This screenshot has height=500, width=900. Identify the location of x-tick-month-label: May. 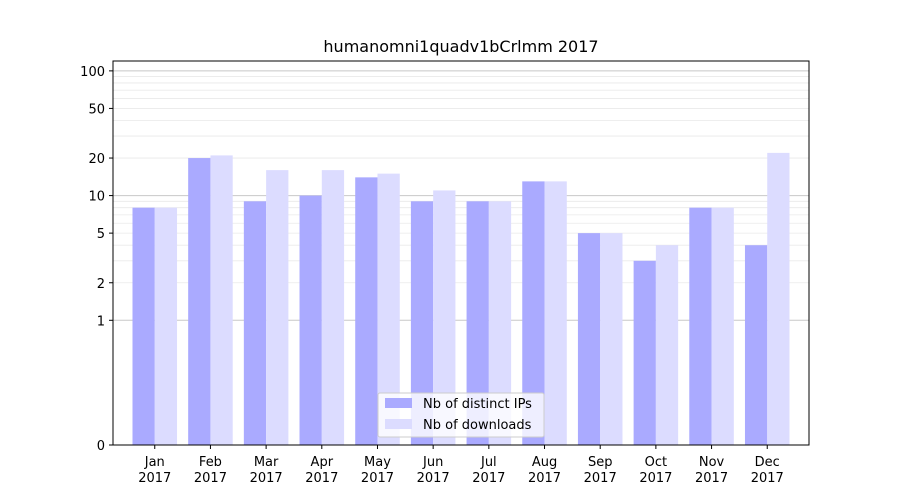
(377, 462).